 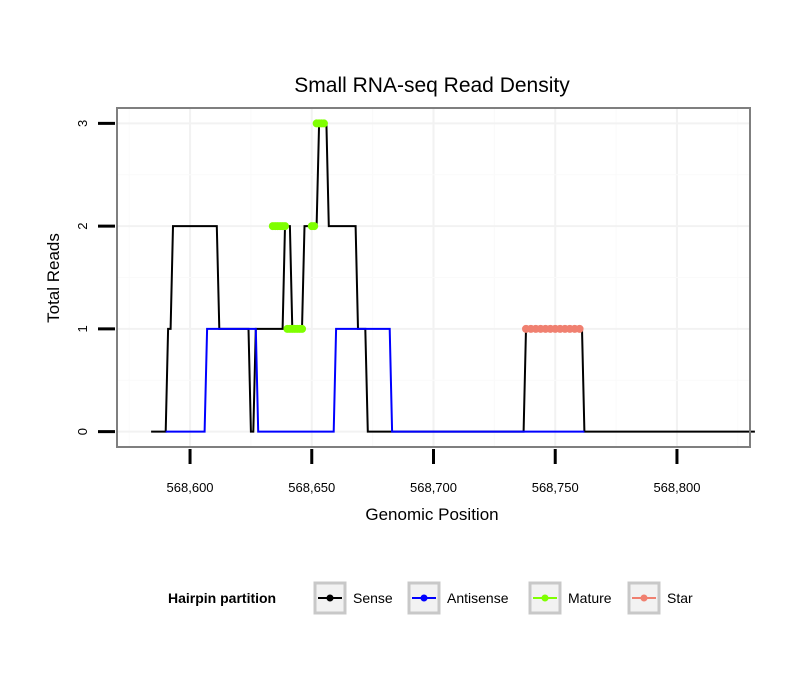 What do you see at coordinates (82, 328) in the screenshot?
I see `y-tick-label: 1` at bounding box center [82, 328].